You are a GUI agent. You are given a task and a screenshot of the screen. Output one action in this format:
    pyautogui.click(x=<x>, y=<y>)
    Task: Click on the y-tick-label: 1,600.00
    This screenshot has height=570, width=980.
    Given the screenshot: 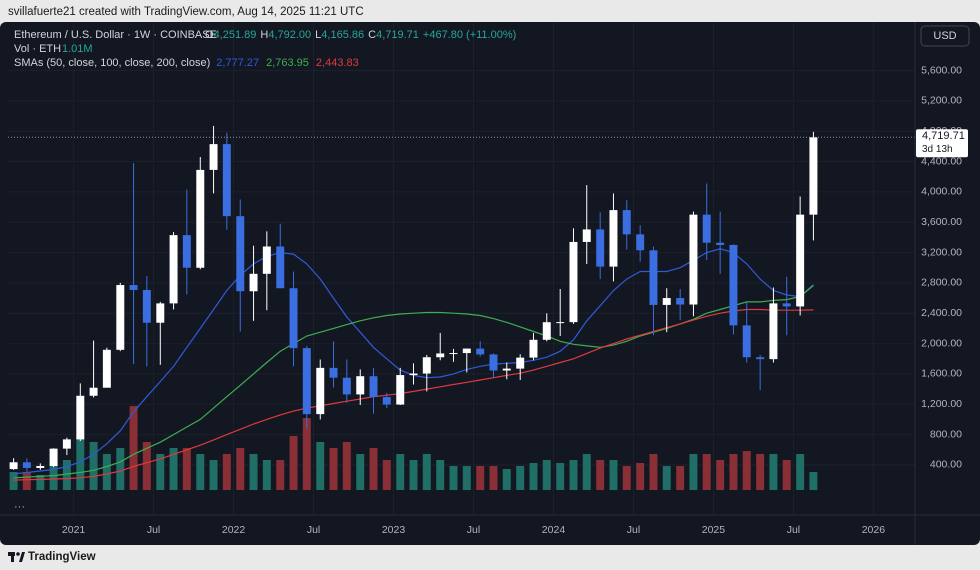 What is the action you would take?
    pyautogui.click(x=941, y=374)
    